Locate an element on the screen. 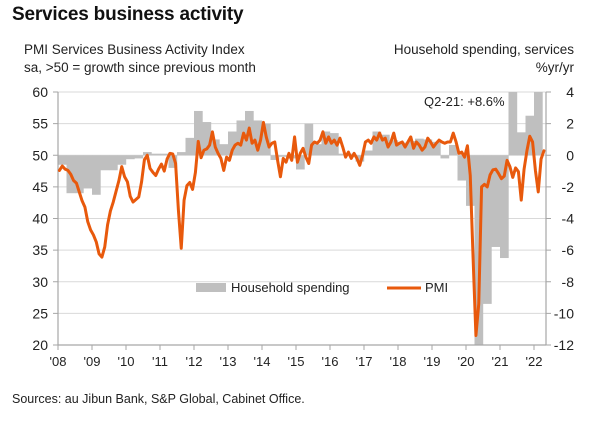 This screenshot has height=422, width=600. x-tick-label: '21 is located at coordinates (500, 361).